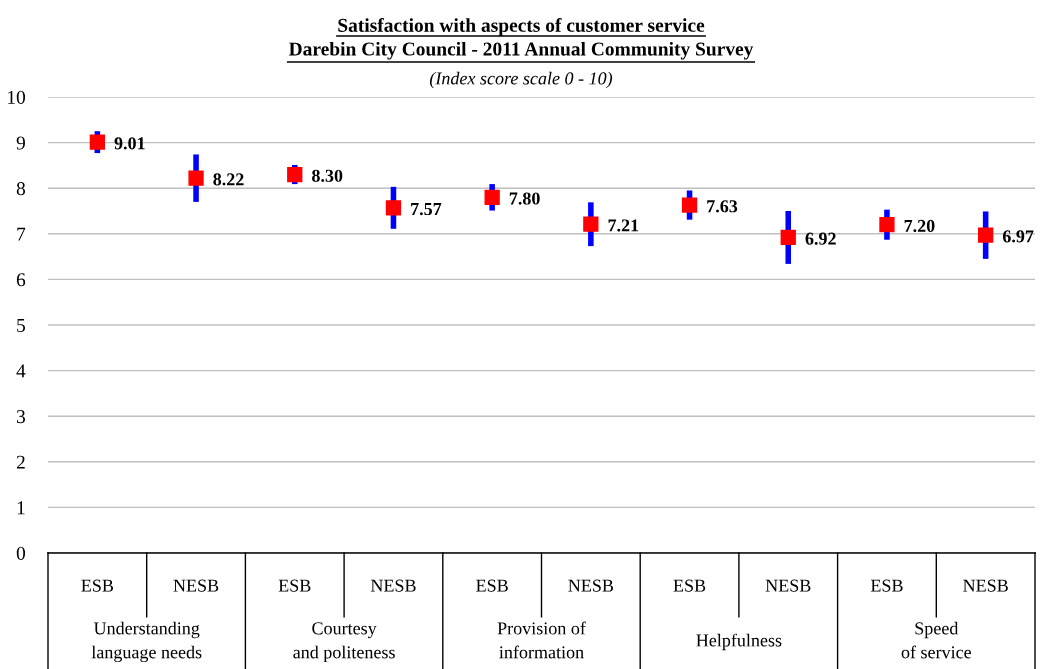 This screenshot has height=669, width=1042. What do you see at coordinates (21, 417) in the screenshot?
I see `y-tick-label: 3` at bounding box center [21, 417].